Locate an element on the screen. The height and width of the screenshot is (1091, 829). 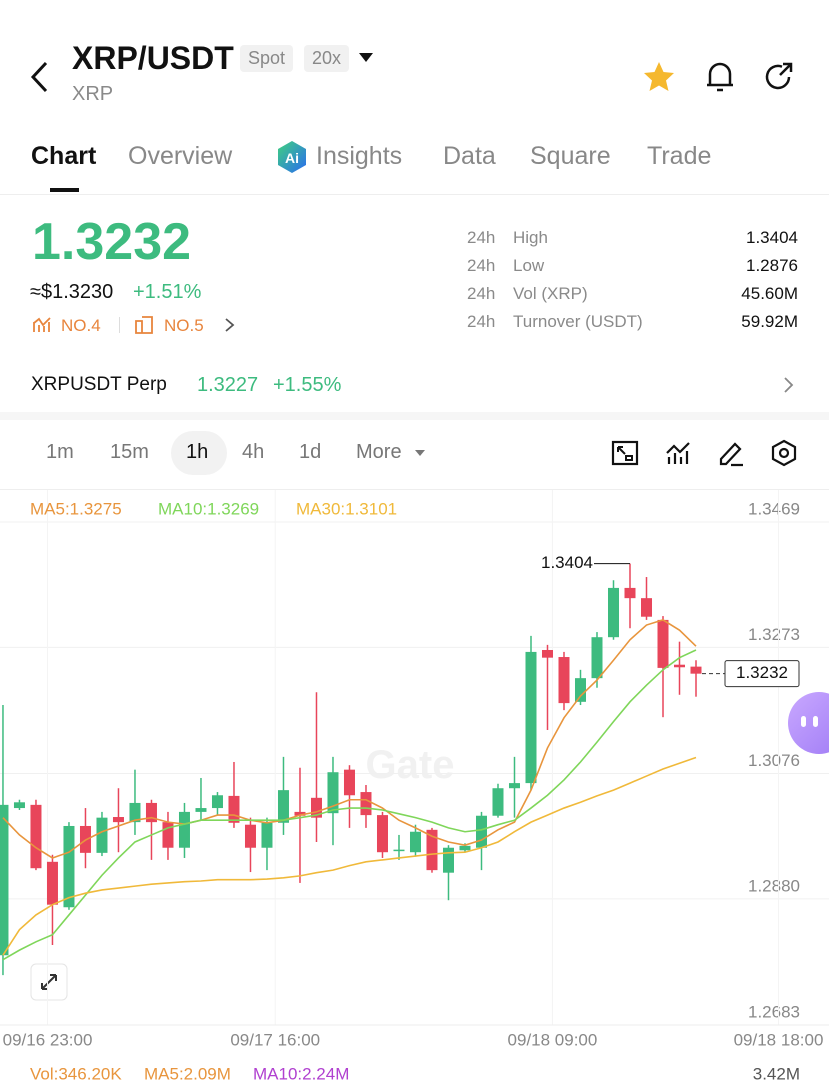
y-tick-label: 1.2880 is located at coordinates (774, 885).